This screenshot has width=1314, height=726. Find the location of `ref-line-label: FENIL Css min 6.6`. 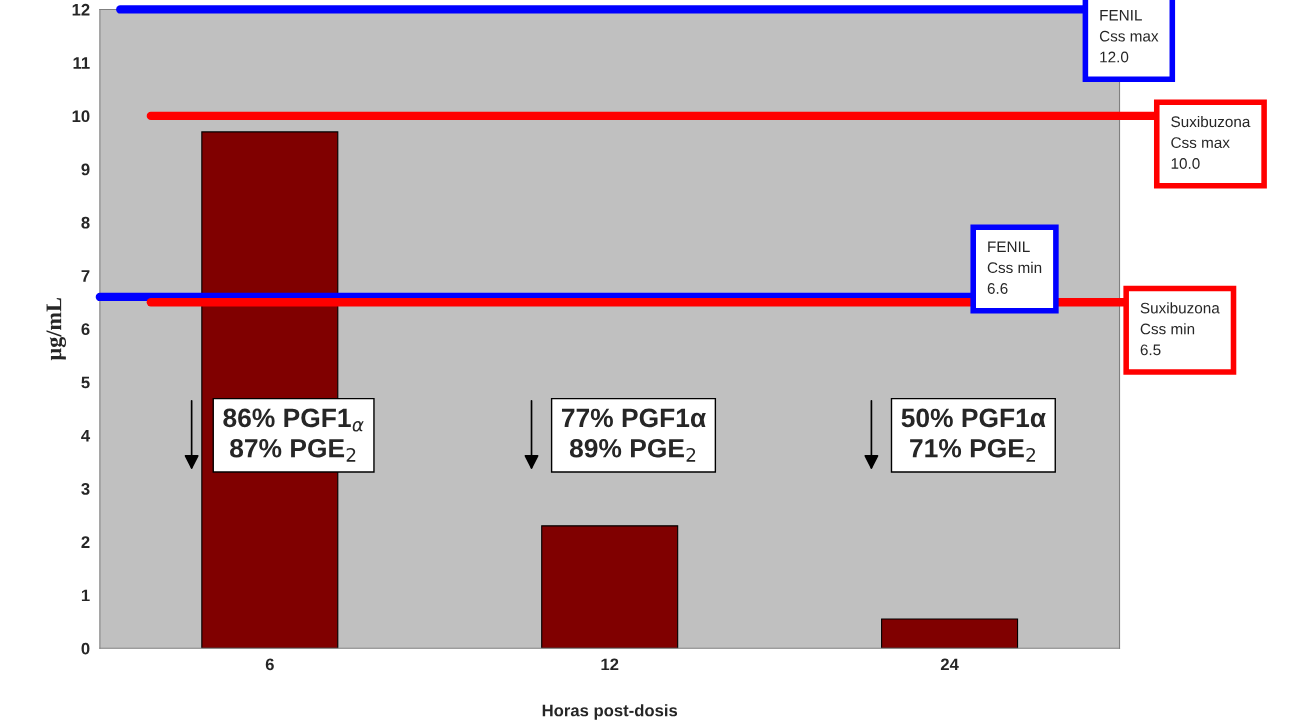

ref-line-label: FENIL Css min 6.6 is located at coordinates (1014, 267).